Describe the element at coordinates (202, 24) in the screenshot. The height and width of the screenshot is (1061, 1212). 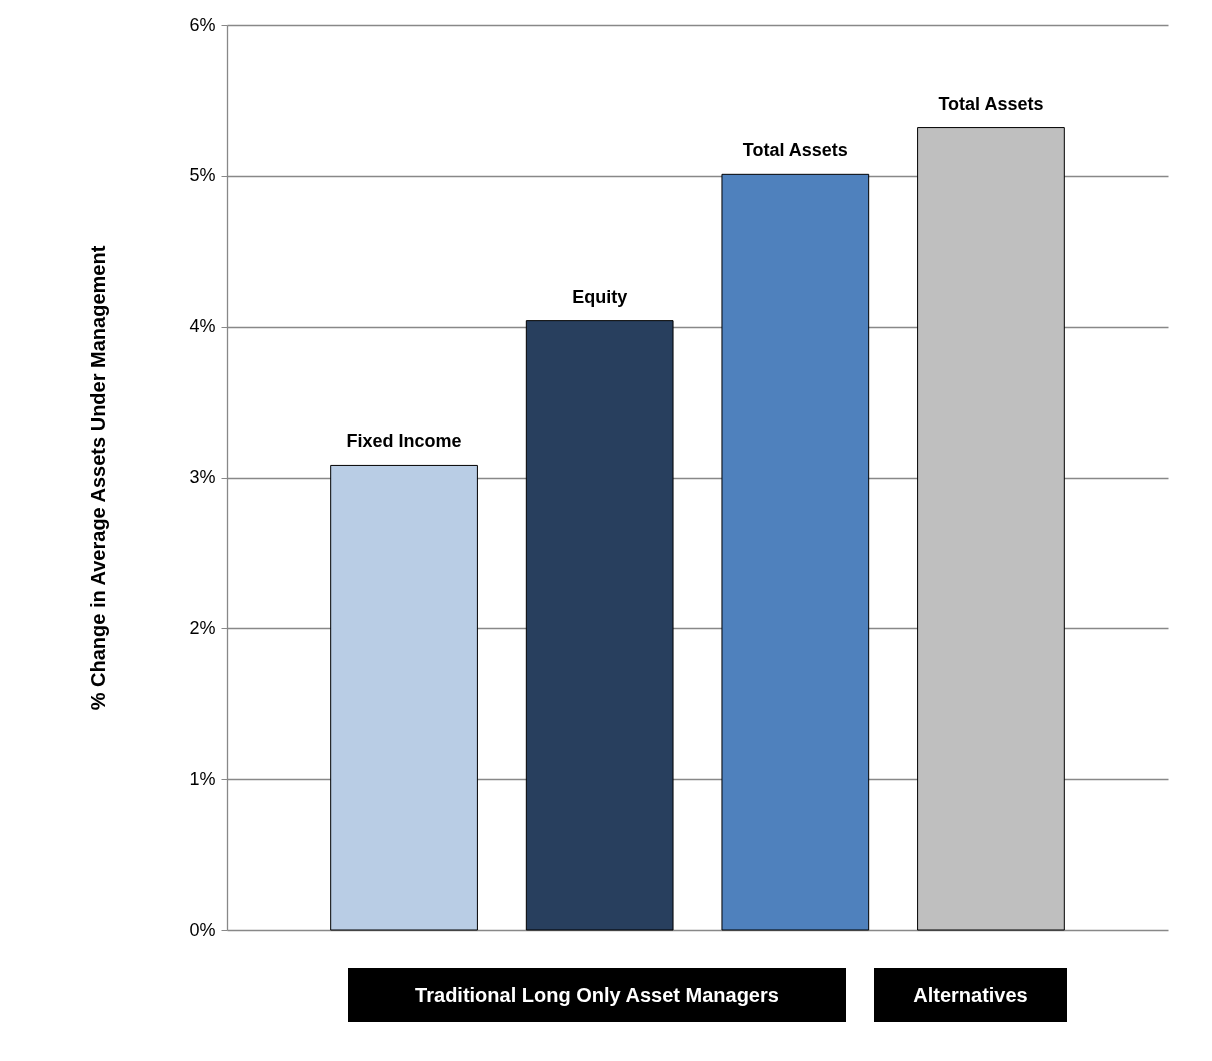
I see `y-tick-label: 6%` at that location.